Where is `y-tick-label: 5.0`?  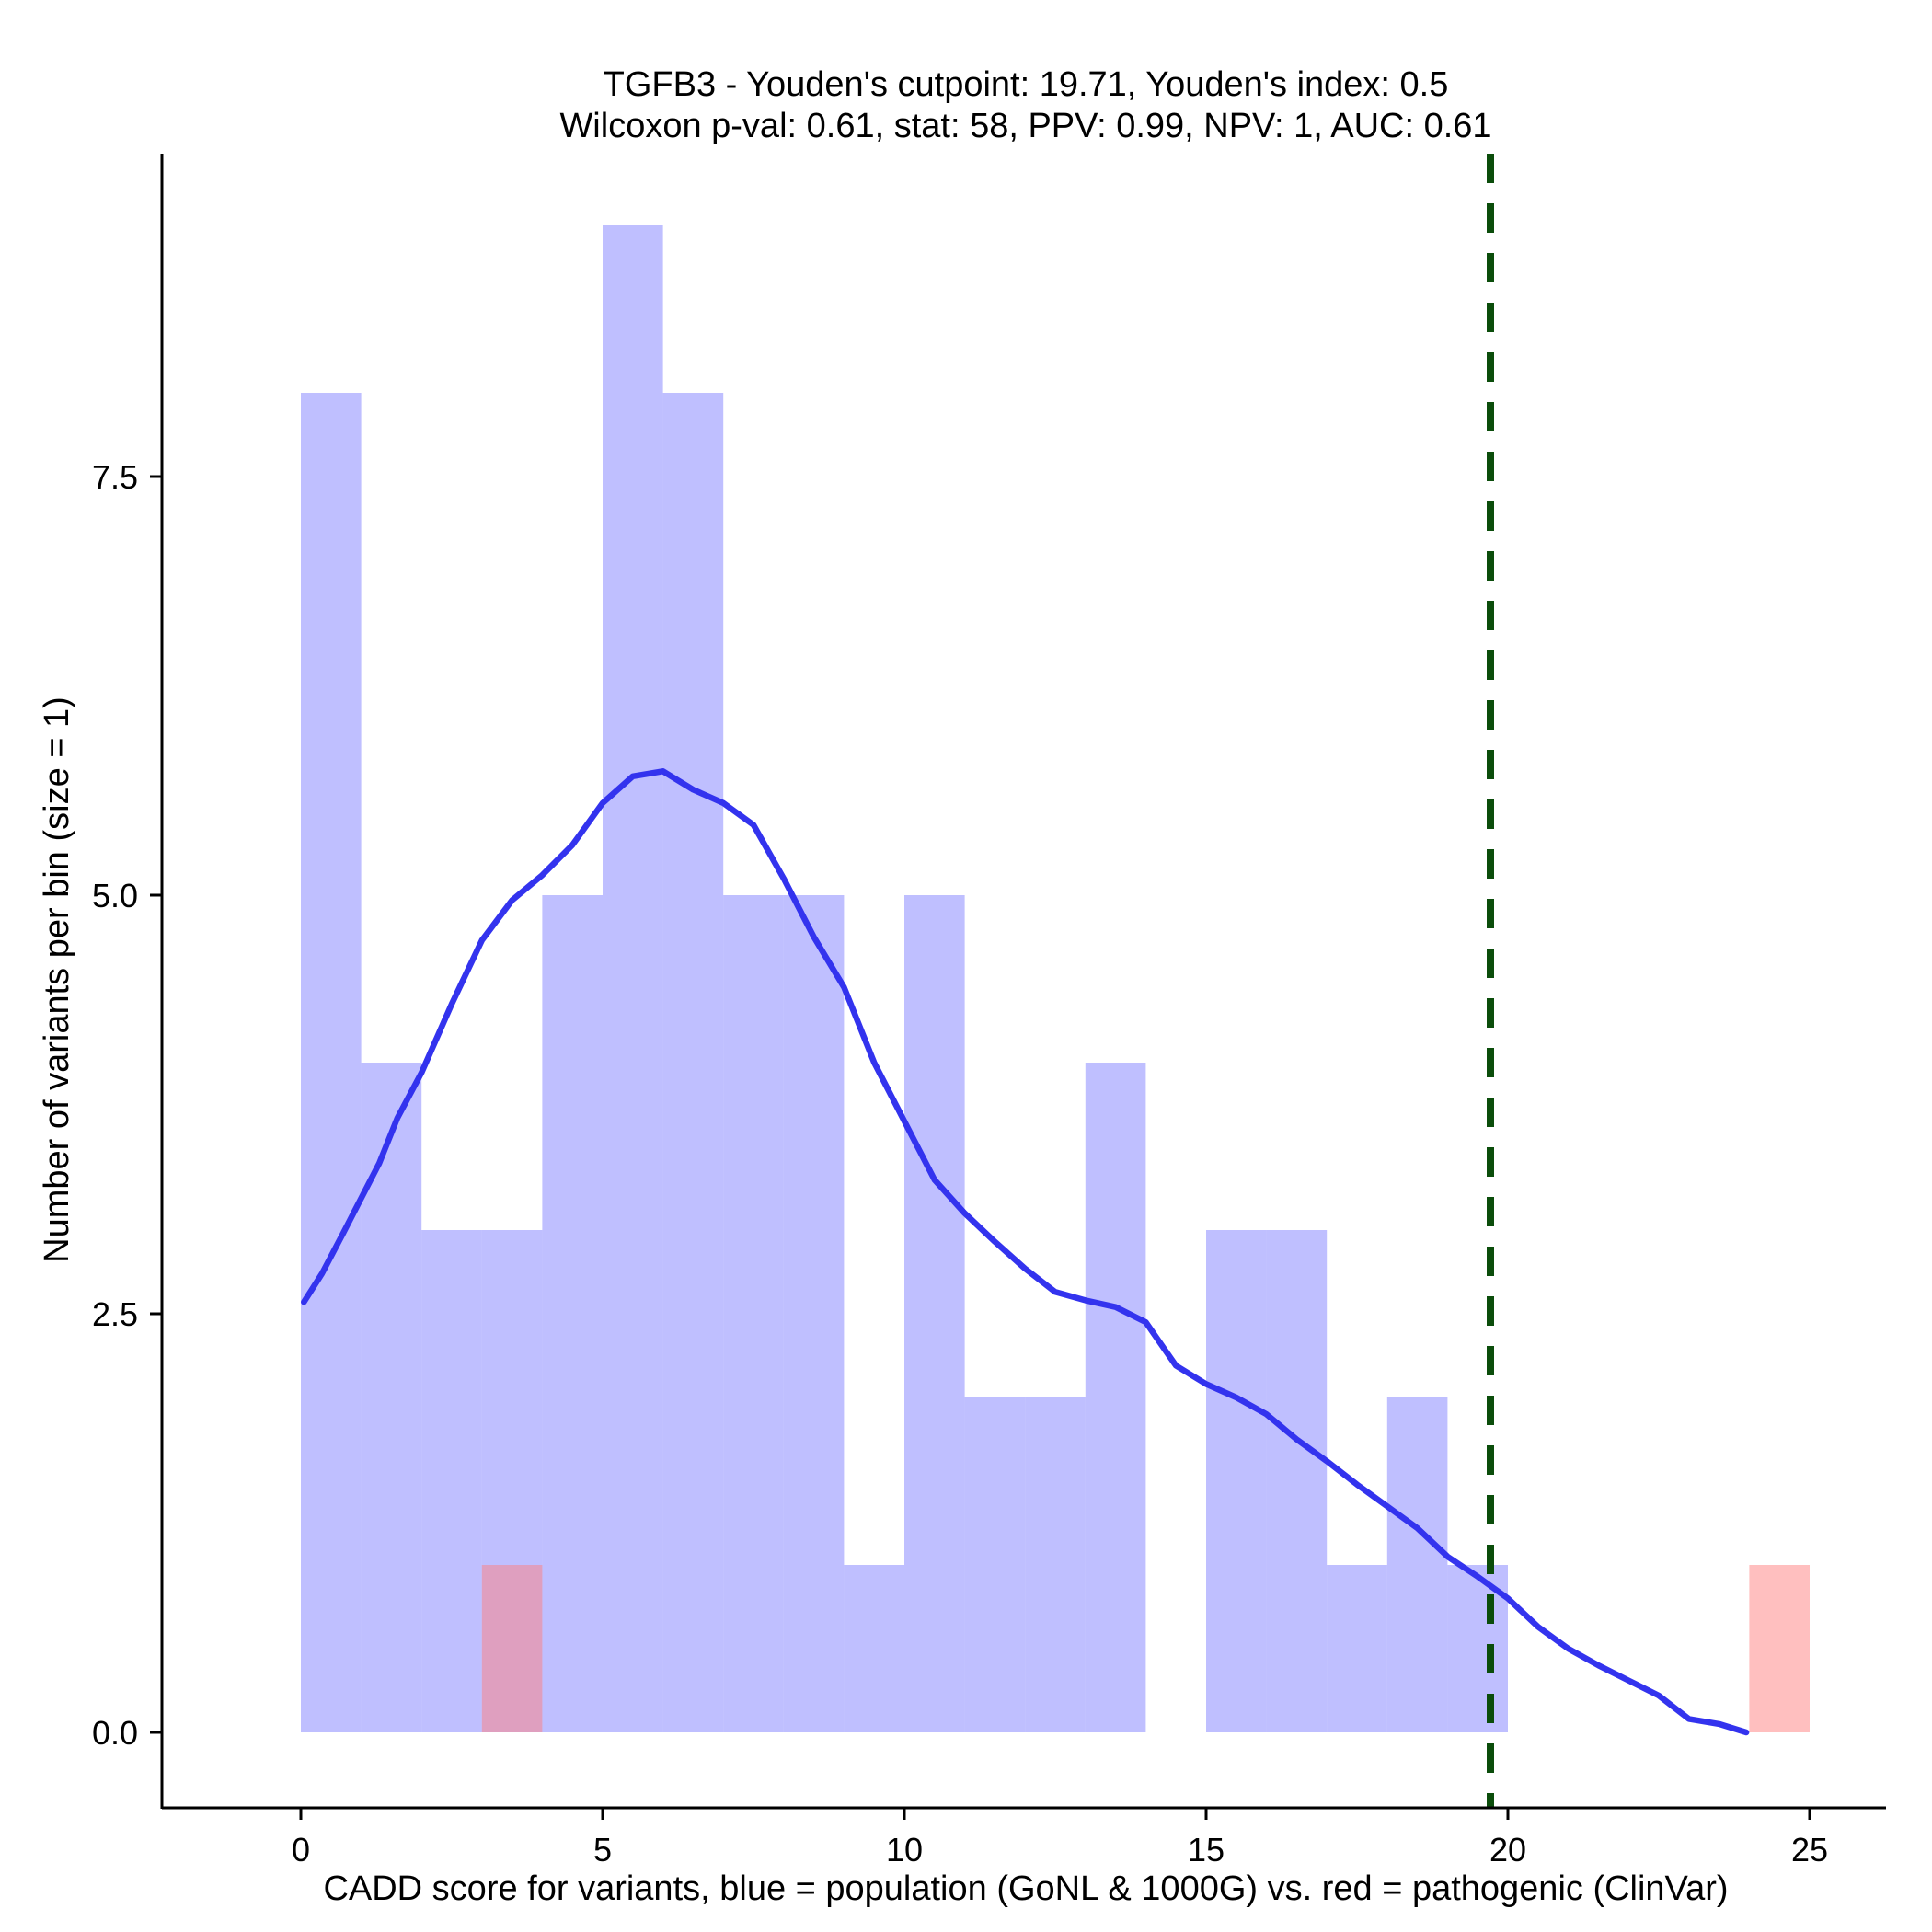
y-tick-label: 5.0 is located at coordinates (115, 895).